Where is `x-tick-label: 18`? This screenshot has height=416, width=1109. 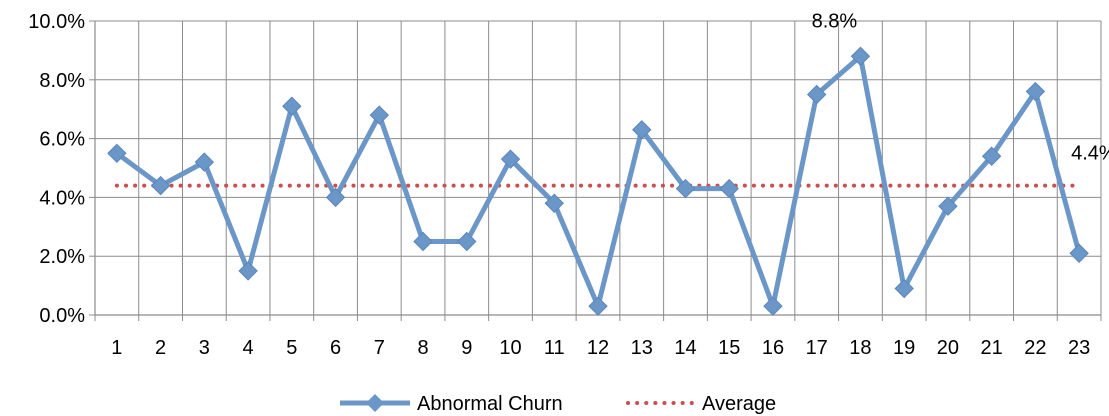 x-tick-label: 18 is located at coordinates (860, 348).